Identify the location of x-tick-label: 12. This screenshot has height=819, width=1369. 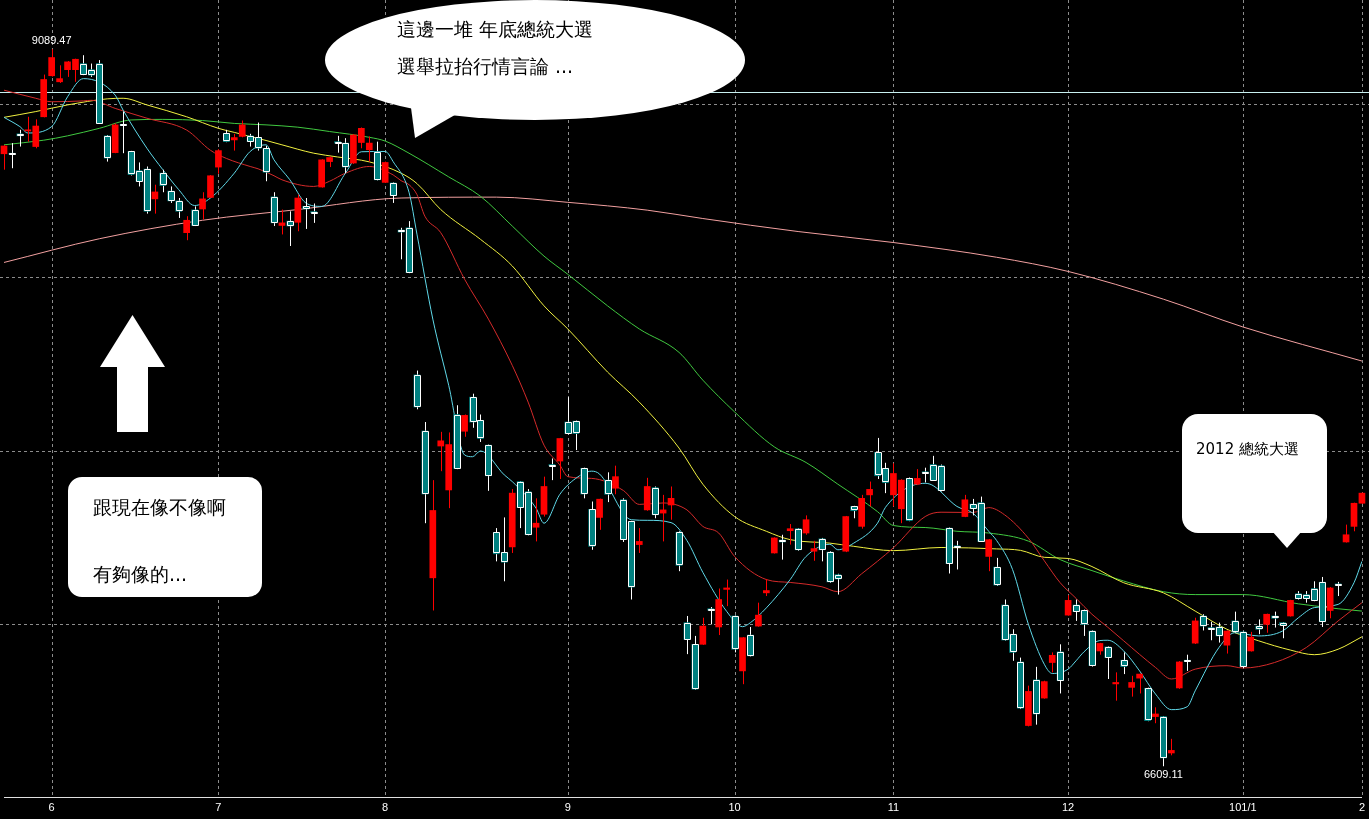
(1068, 807).